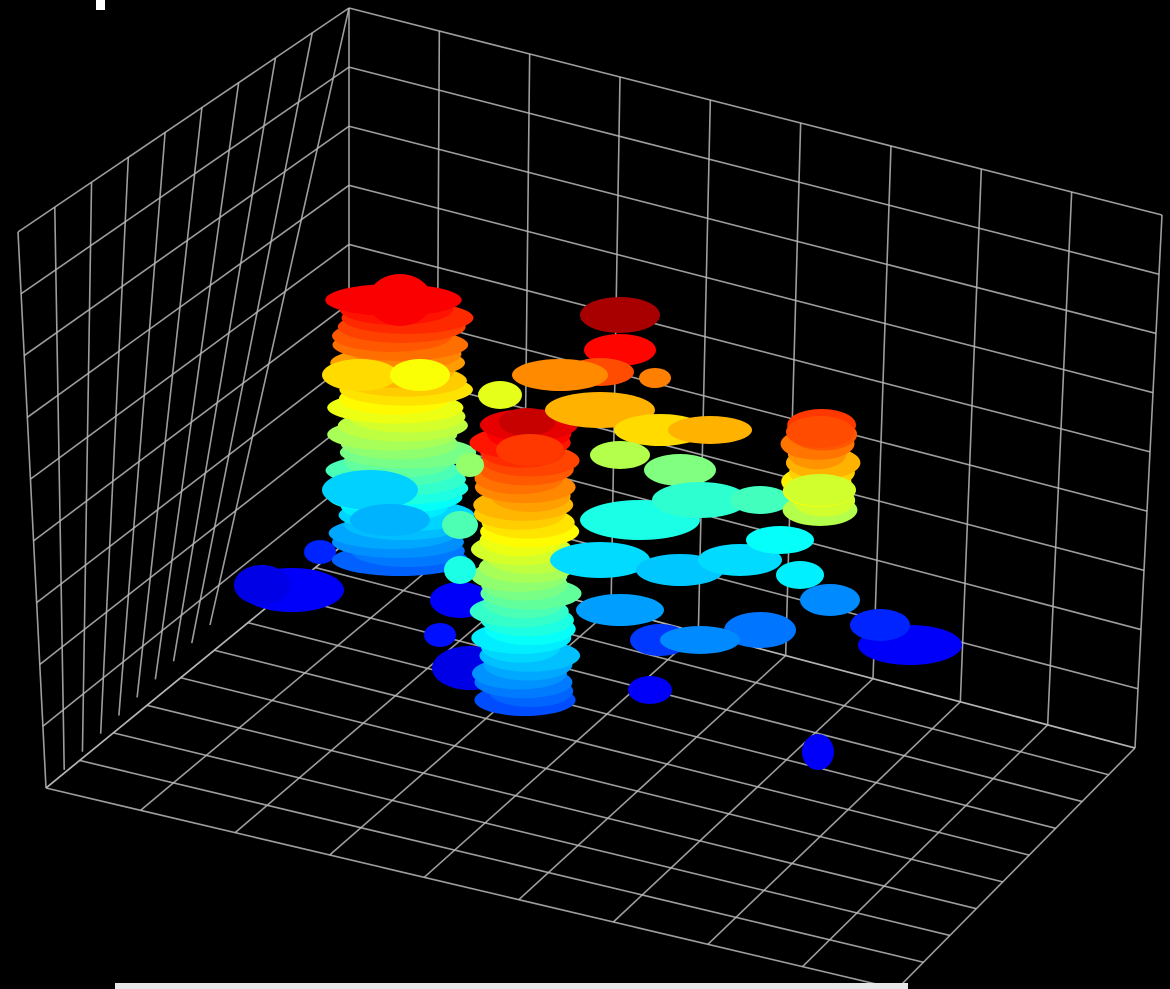  I want to click on scroll-indicator-bar, so click(511, 986).